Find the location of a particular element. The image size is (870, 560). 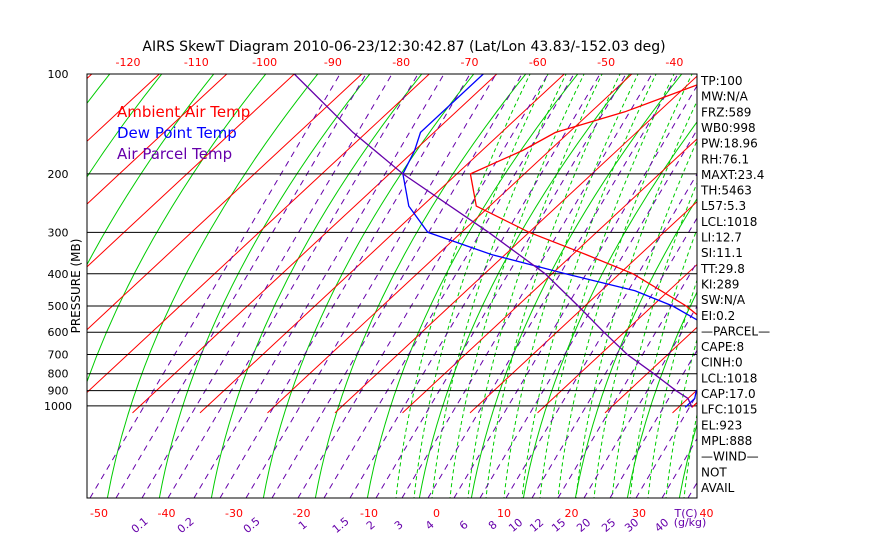

bottom-temp-tick-label: -20 is located at coordinates (302, 513).